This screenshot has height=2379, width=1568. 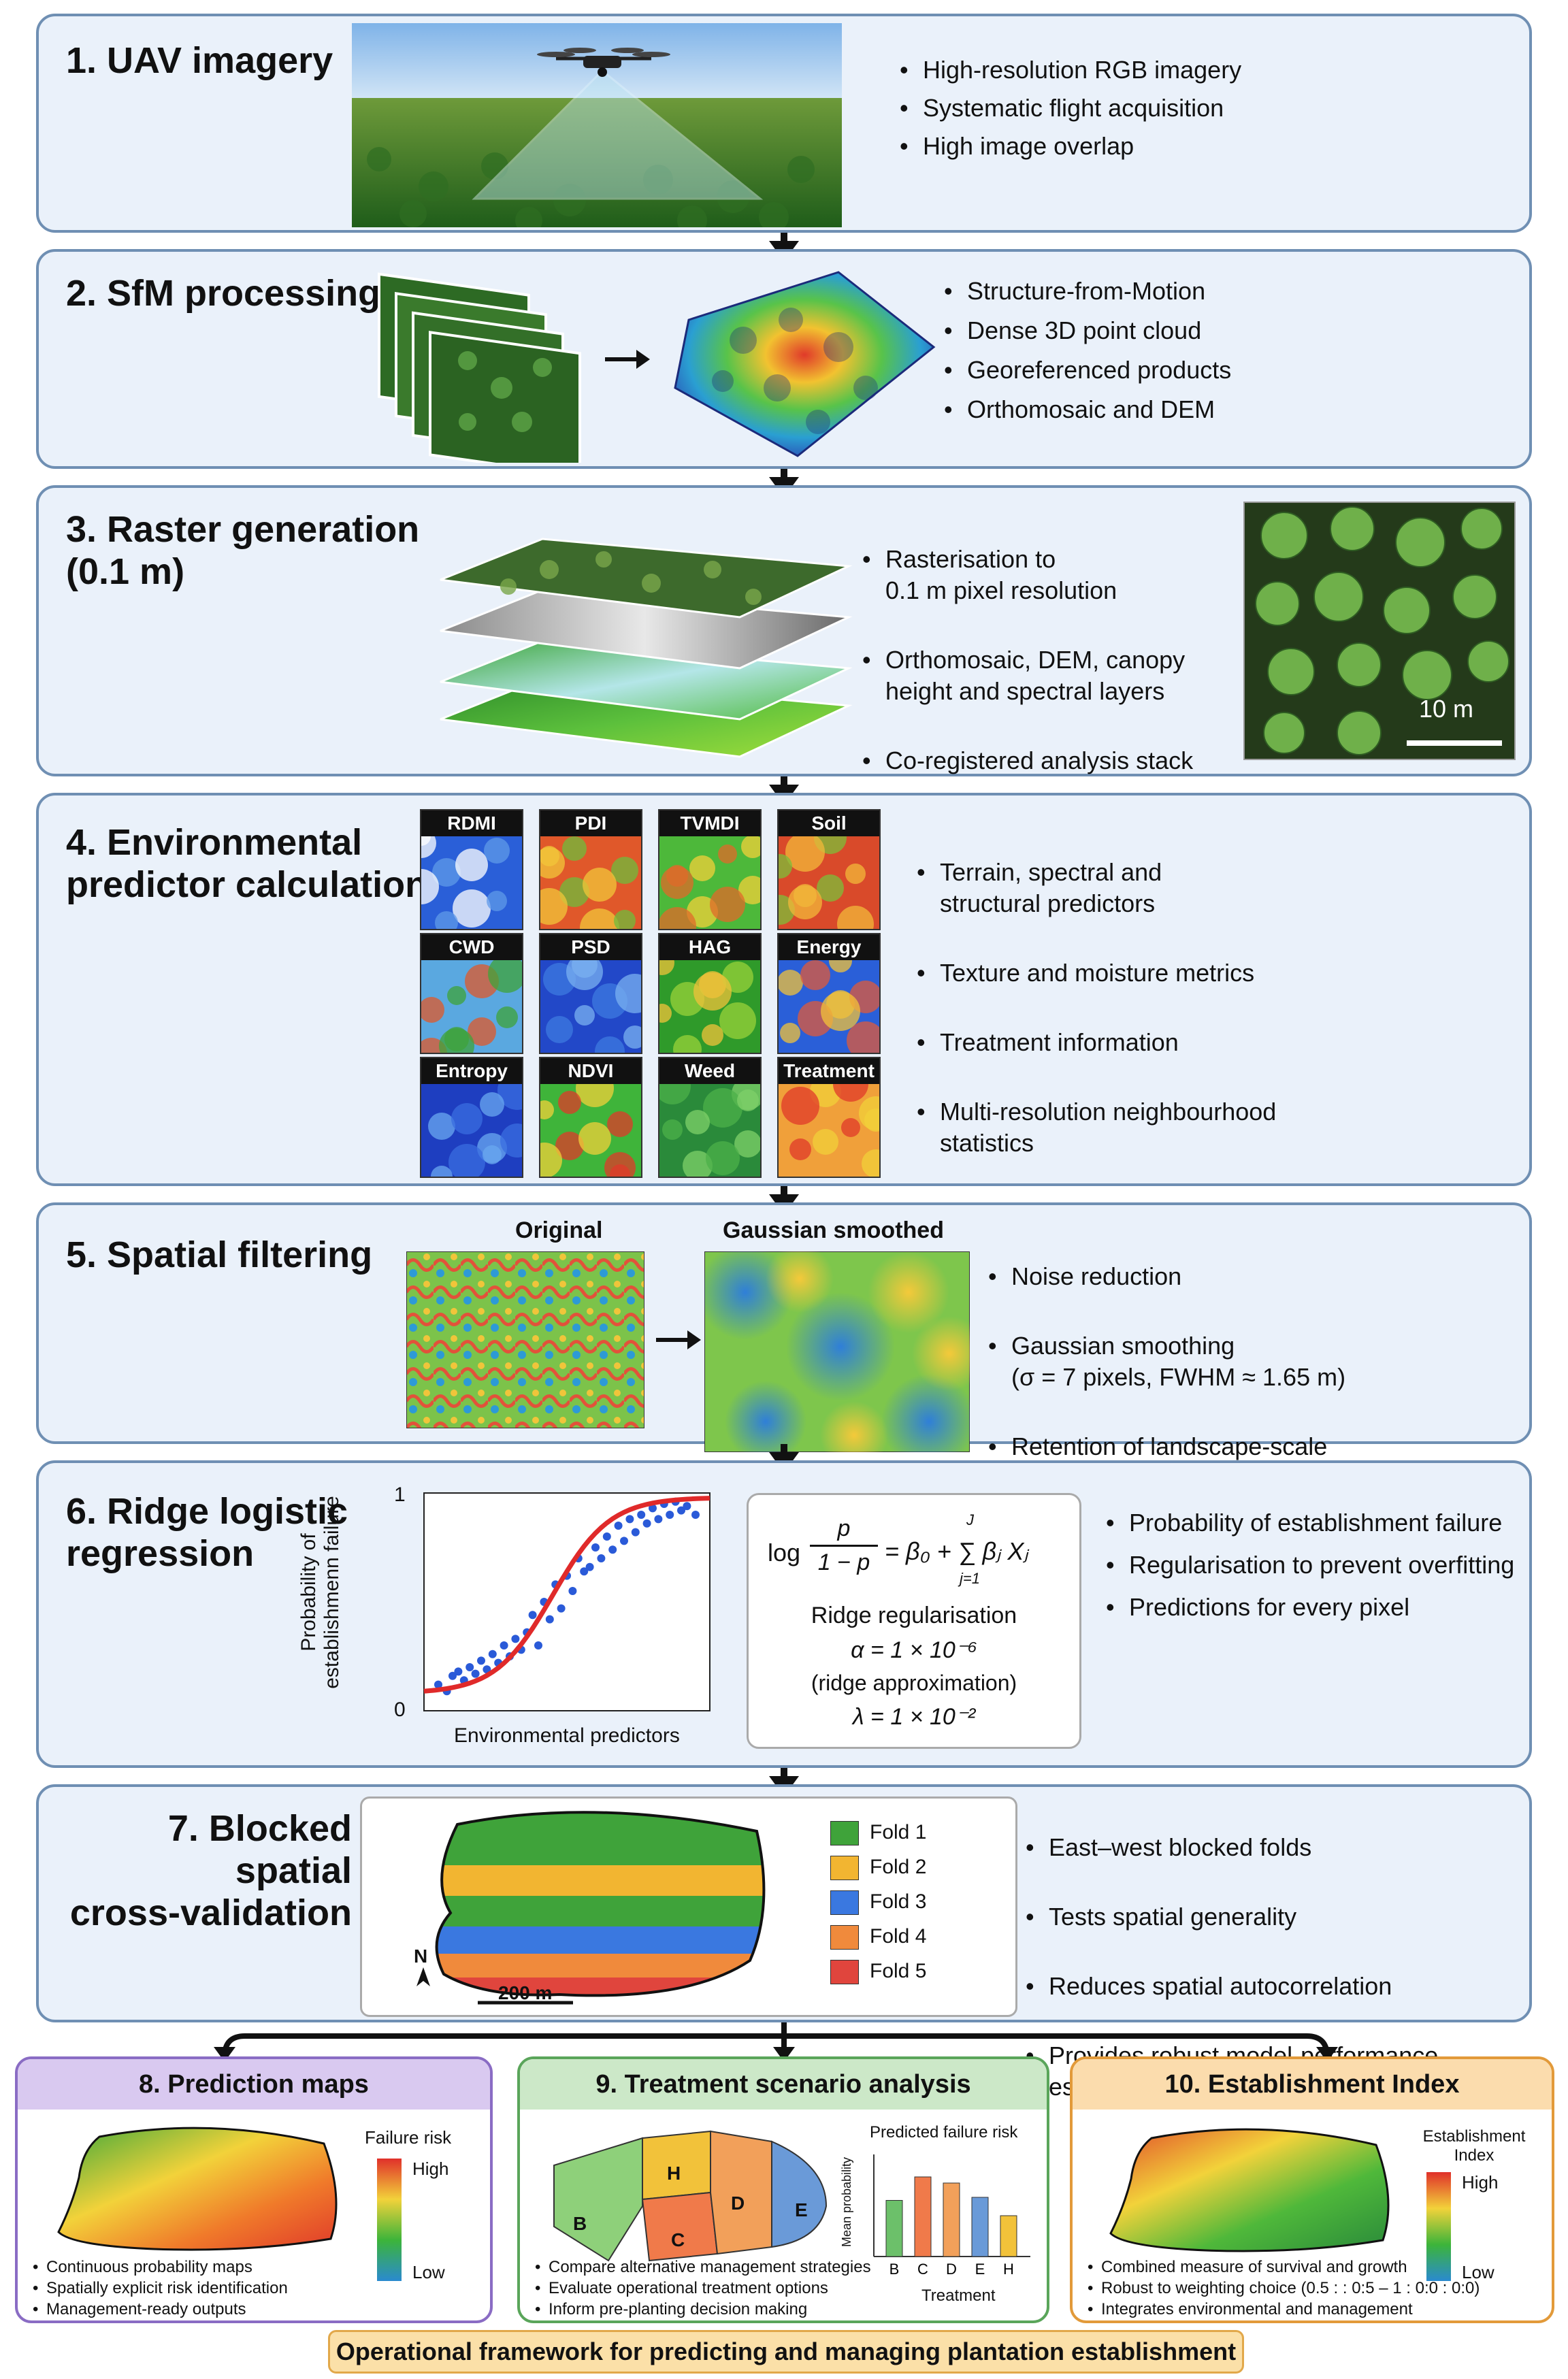 What do you see at coordinates (1087, 291) in the screenshot?
I see `bullet: Structure-from-Motion` at bounding box center [1087, 291].